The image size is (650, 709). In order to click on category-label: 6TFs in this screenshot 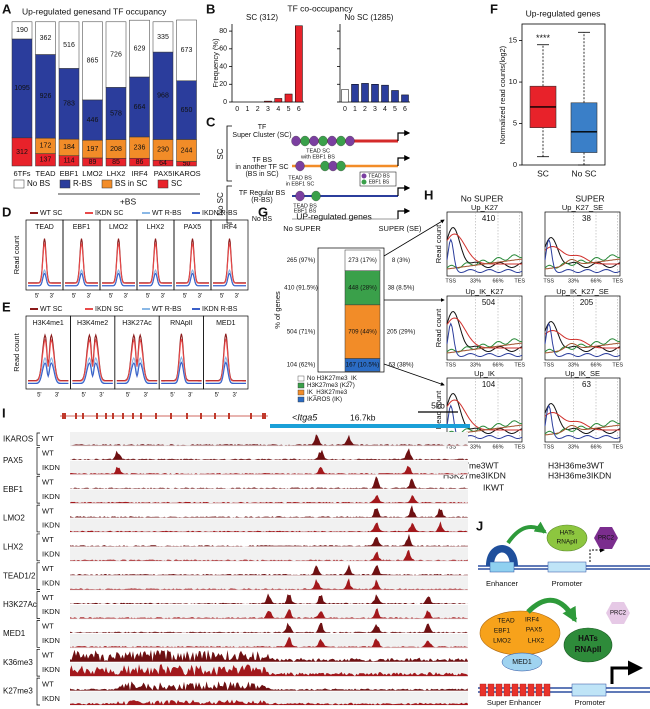, I will do `click(21, 173)`.